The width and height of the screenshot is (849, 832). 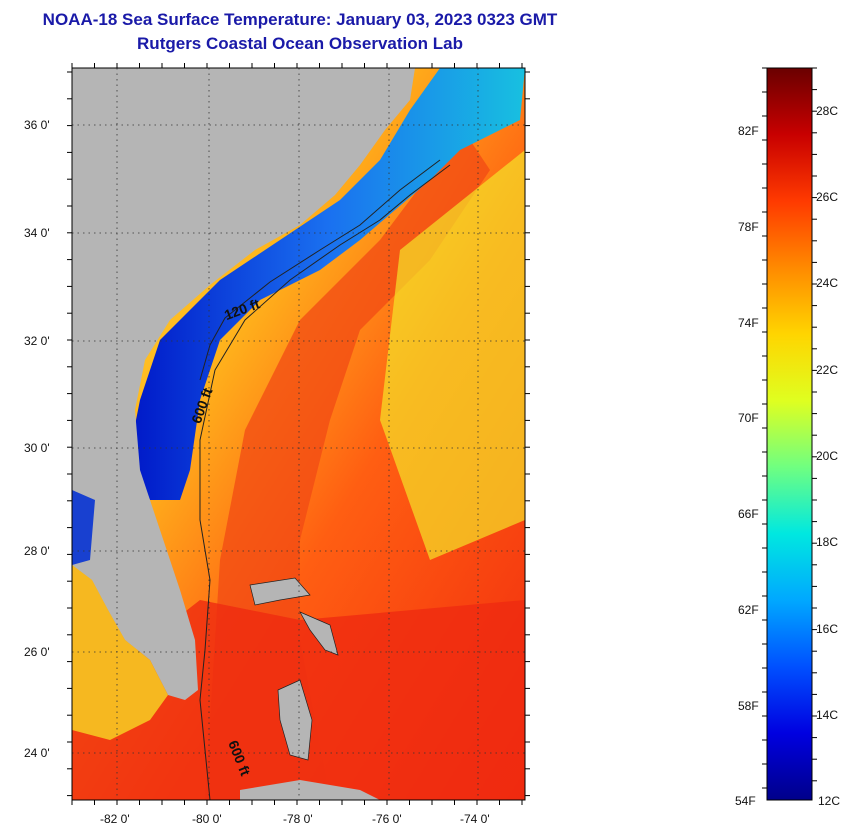 What do you see at coordinates (310, 790) in the screenshot?
I see `bahamas-cuba-edge` at bounding box center [310, 790].